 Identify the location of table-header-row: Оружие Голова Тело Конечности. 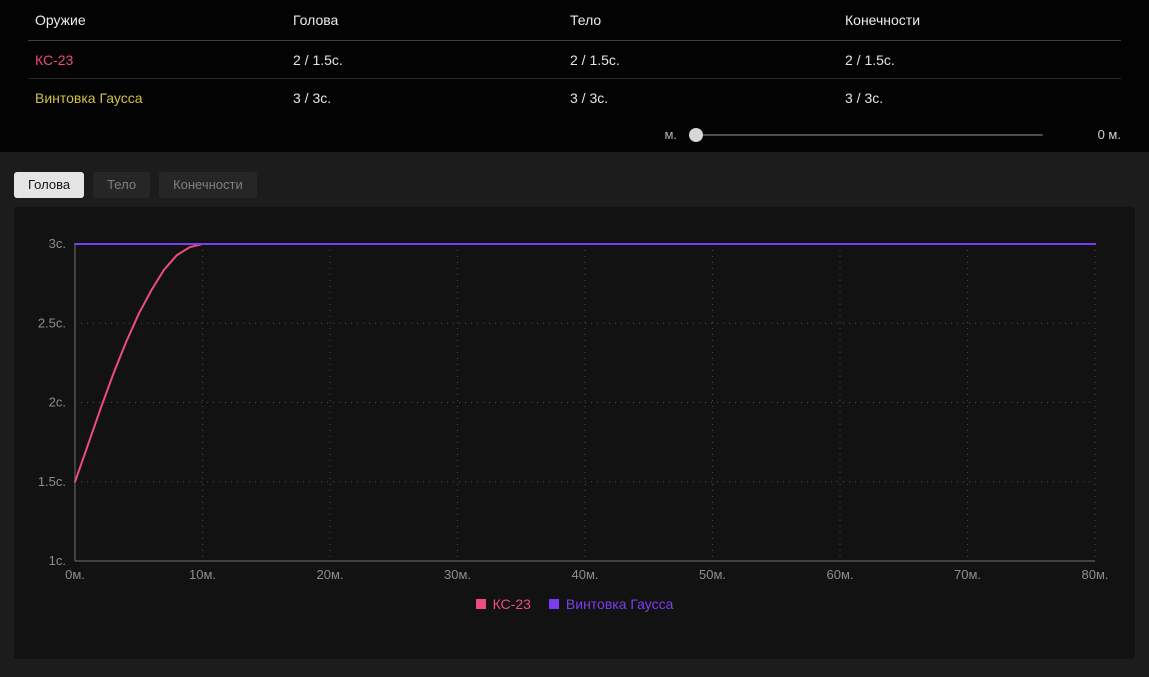
(574, 20).